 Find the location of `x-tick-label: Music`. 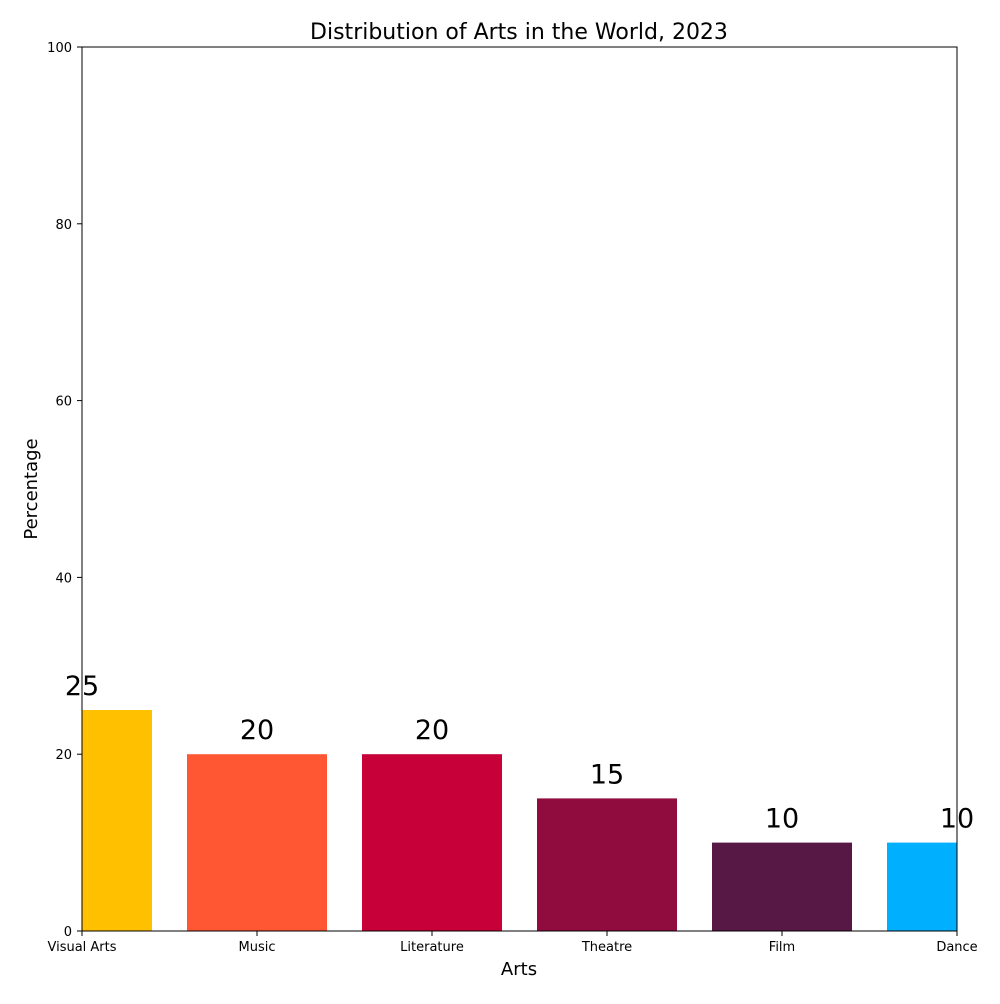

x-tick-label: Music is located at coordinates (257, 947).